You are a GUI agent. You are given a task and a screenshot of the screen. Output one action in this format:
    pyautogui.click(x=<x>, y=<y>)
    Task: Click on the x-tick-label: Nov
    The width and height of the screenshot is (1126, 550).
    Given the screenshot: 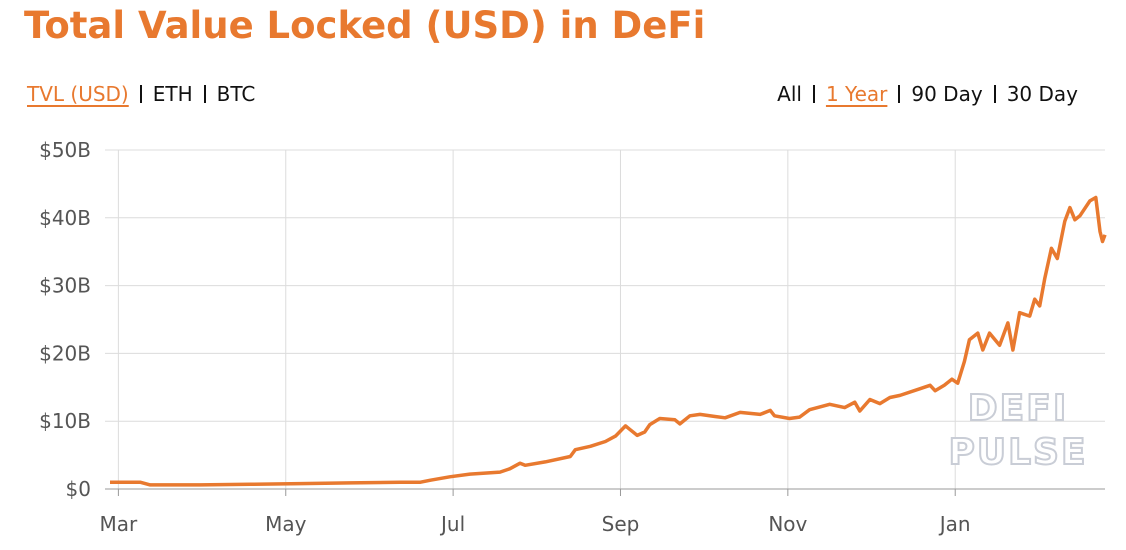 What is the action you would take?
    pyautogui.click(x=787, y=524)
    